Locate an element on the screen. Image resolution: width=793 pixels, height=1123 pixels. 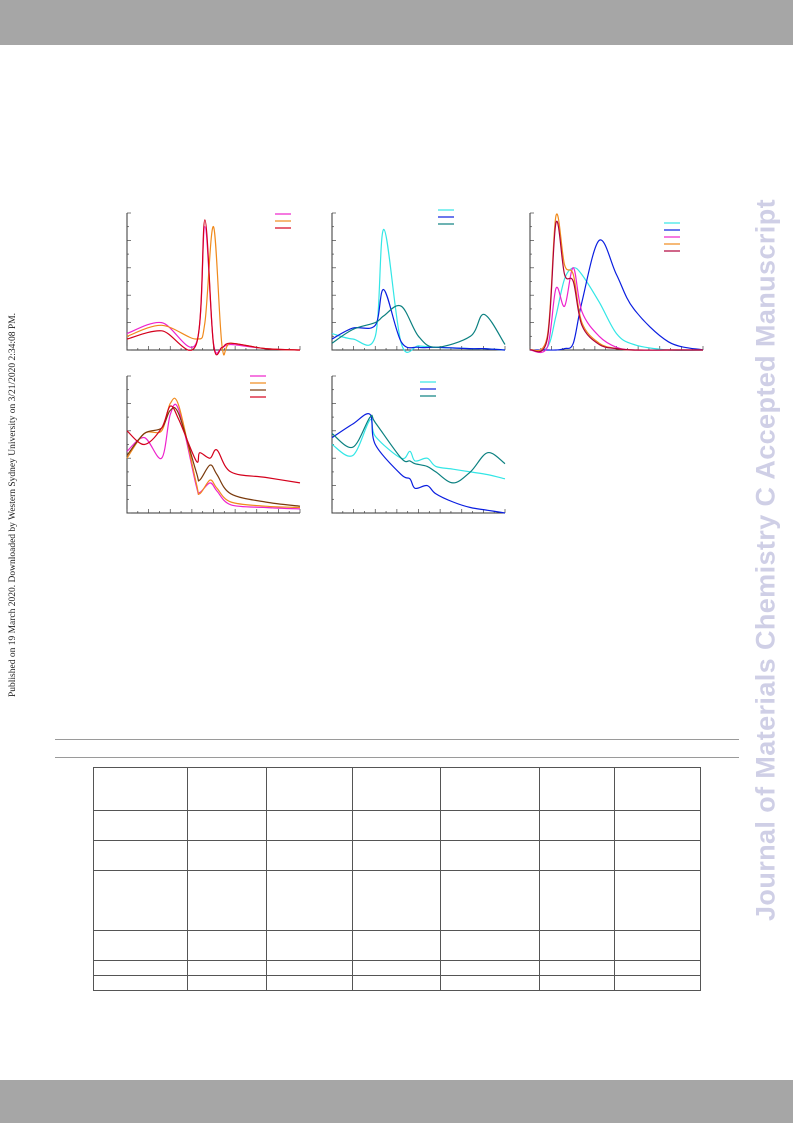
panel-bottom-middle is located at coordinates (418, 444).